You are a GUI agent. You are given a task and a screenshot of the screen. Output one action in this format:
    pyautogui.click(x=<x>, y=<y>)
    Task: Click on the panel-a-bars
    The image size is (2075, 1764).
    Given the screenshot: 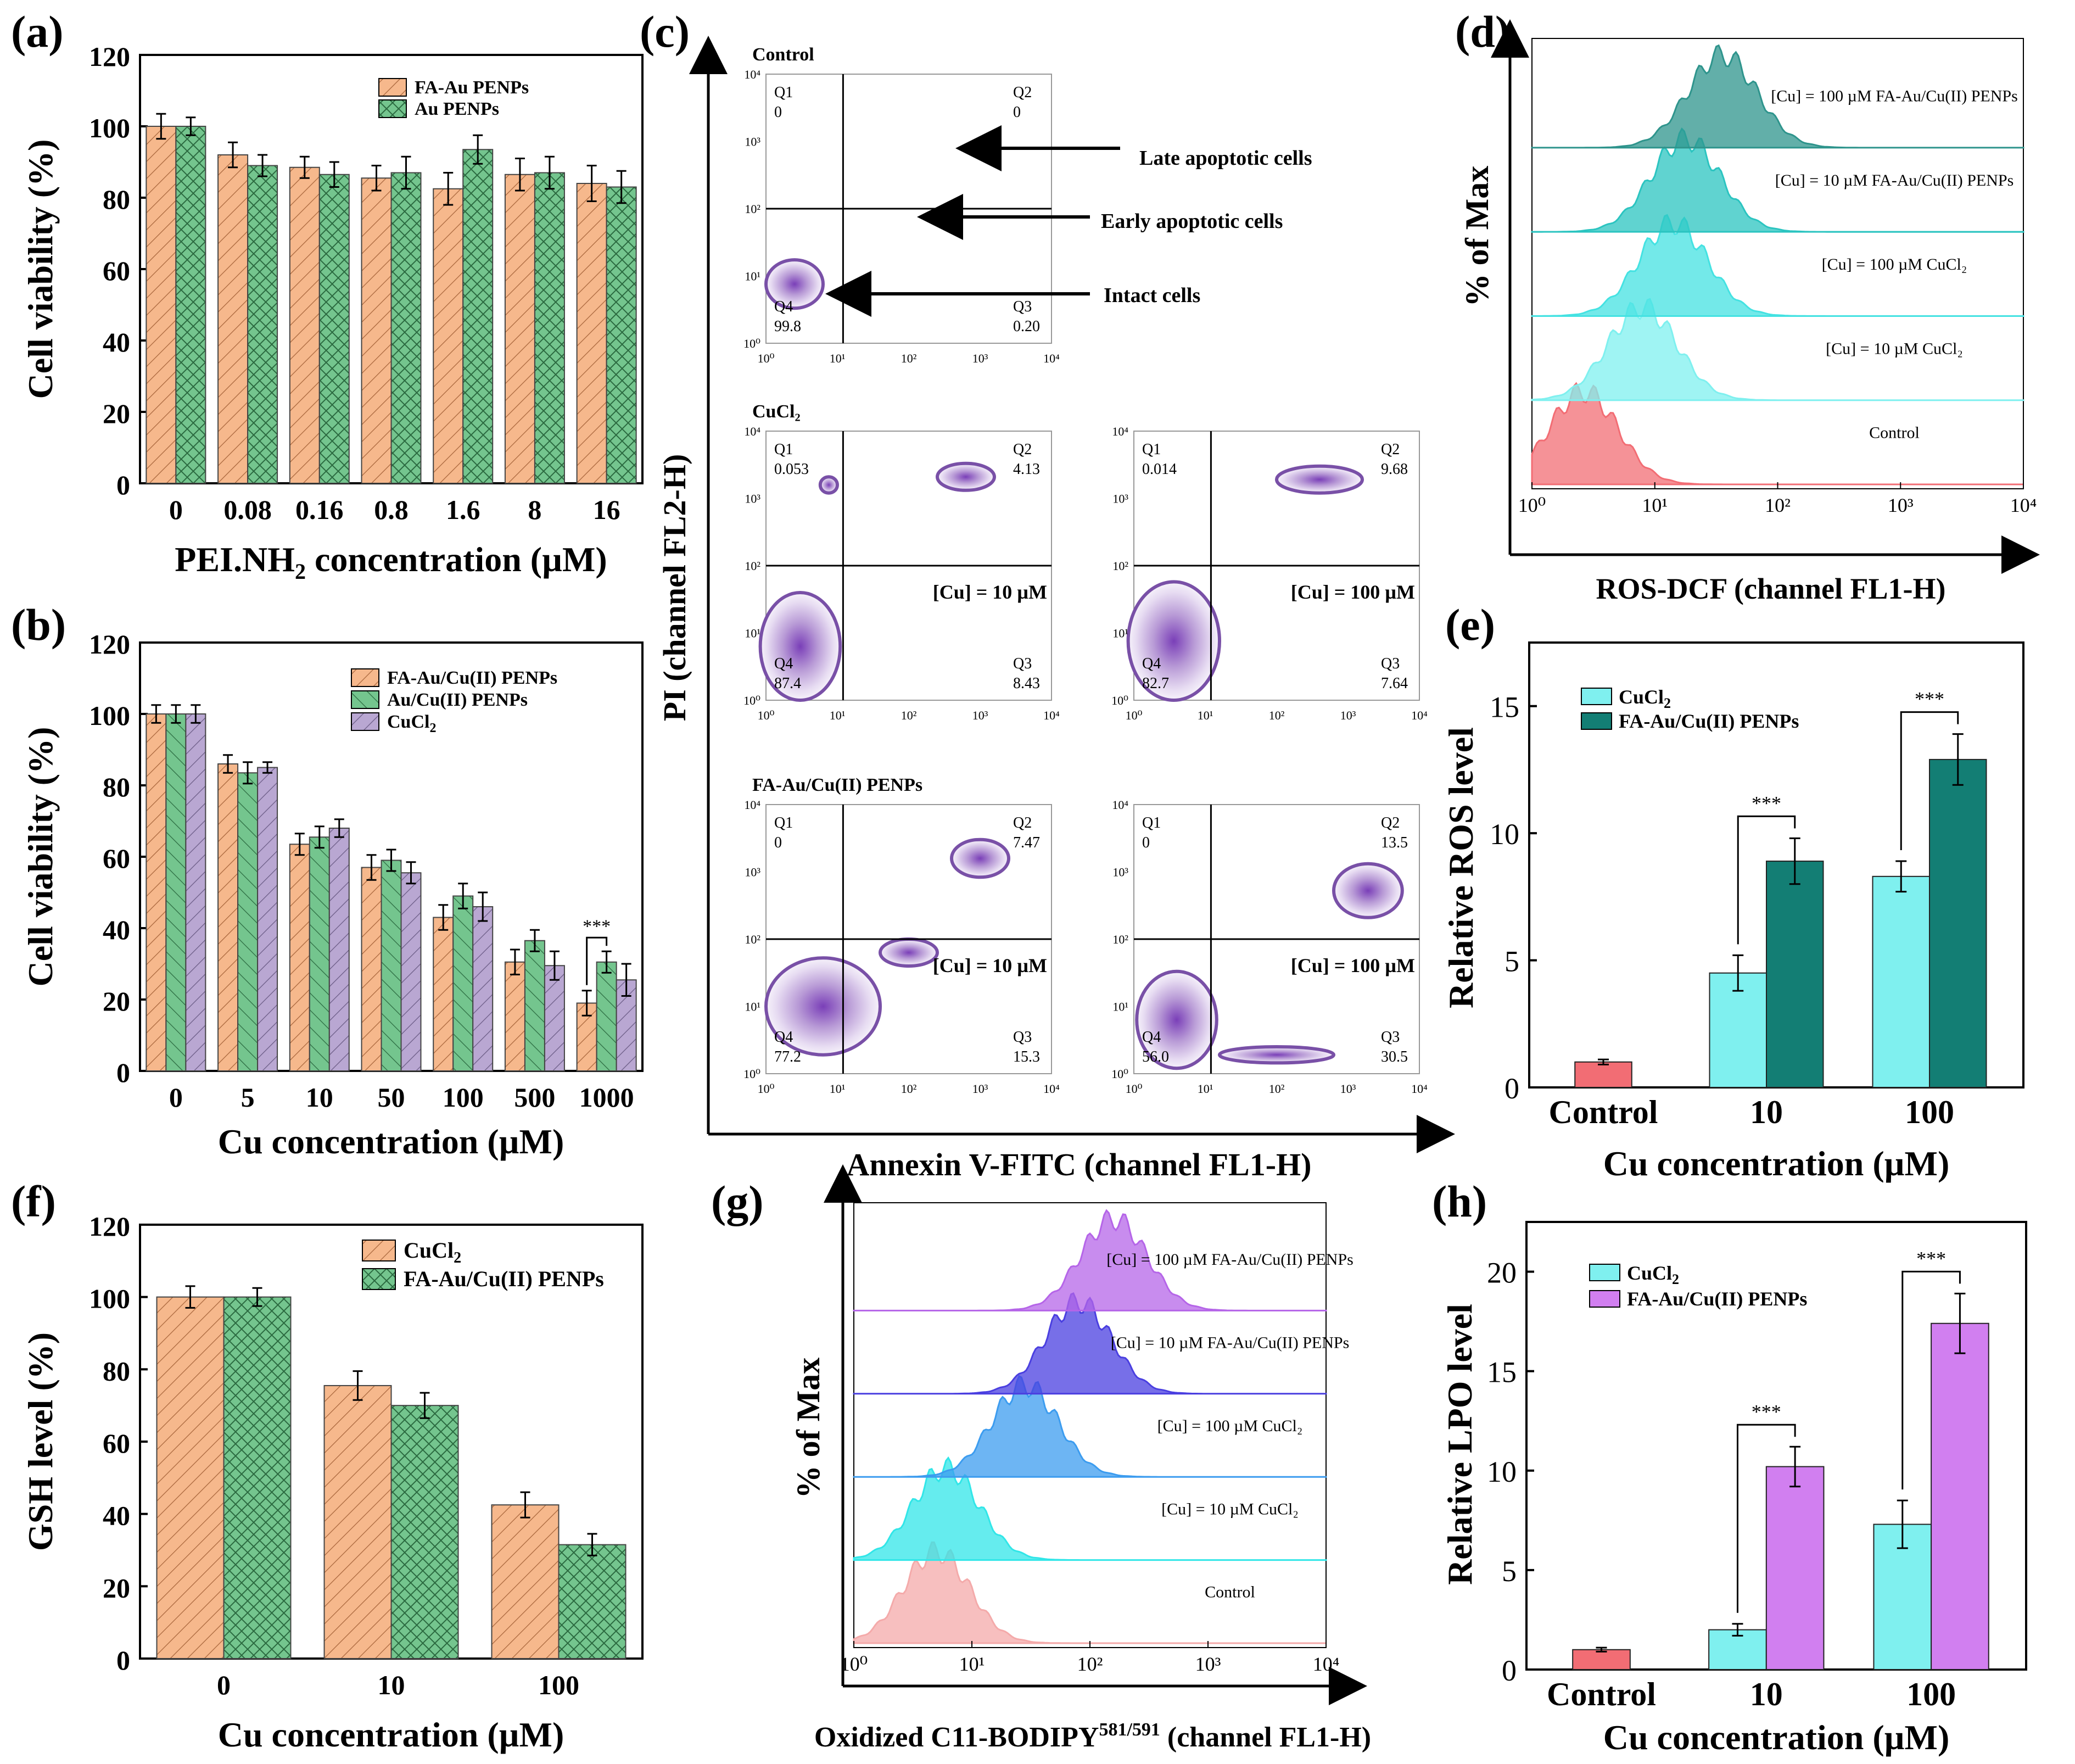 What is the action you would take?
    pyautogui.click(x=391, y=298)
    